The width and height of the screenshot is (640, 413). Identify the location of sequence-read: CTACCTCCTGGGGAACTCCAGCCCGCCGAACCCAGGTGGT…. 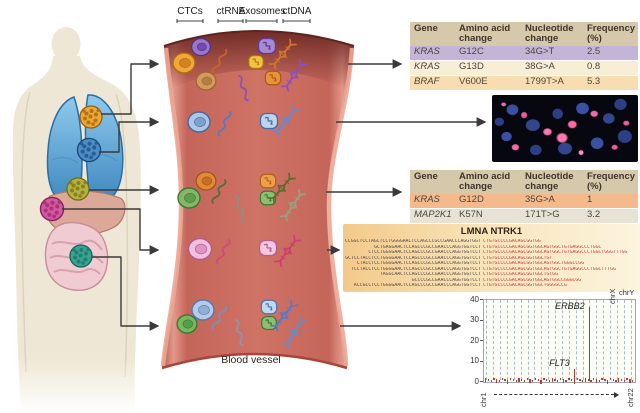
(491, 264).